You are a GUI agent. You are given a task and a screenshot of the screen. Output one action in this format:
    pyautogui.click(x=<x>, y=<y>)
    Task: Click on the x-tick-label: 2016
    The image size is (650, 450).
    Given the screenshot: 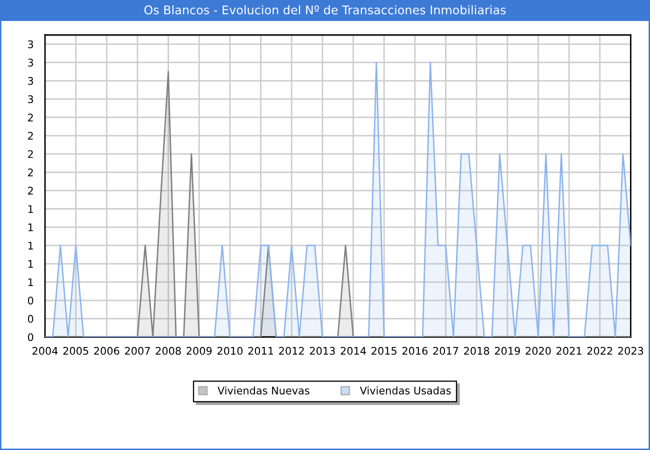 What is the action you would take?
    pyautogui.click(x=415, y=350)
    